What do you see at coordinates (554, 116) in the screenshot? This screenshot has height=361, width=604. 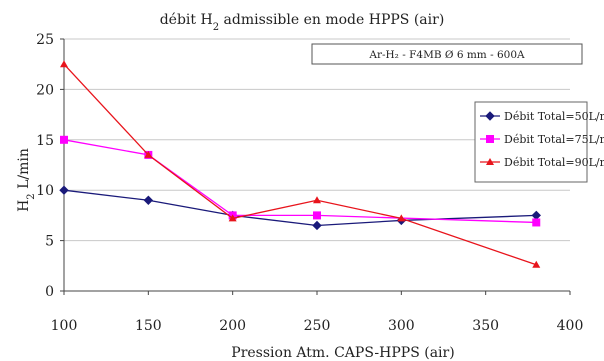 I see `legend-label-1: Débit Total=50L/min` at bounding box center [554, 116].